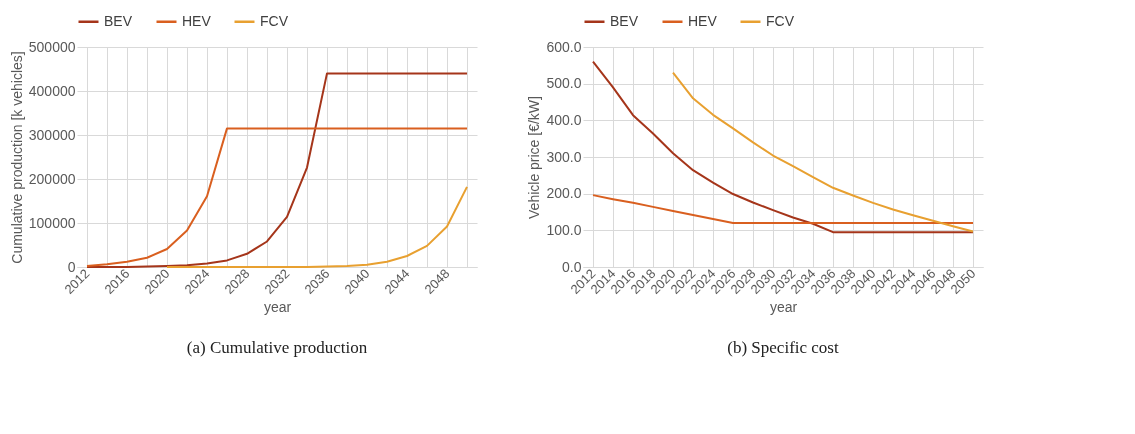 Image resolution: width=1135 pixels, height=434 pixels. Describe the element at coordinates (564, 119) in the screenshot. I see `y-tick-label: 400.0` at that location.